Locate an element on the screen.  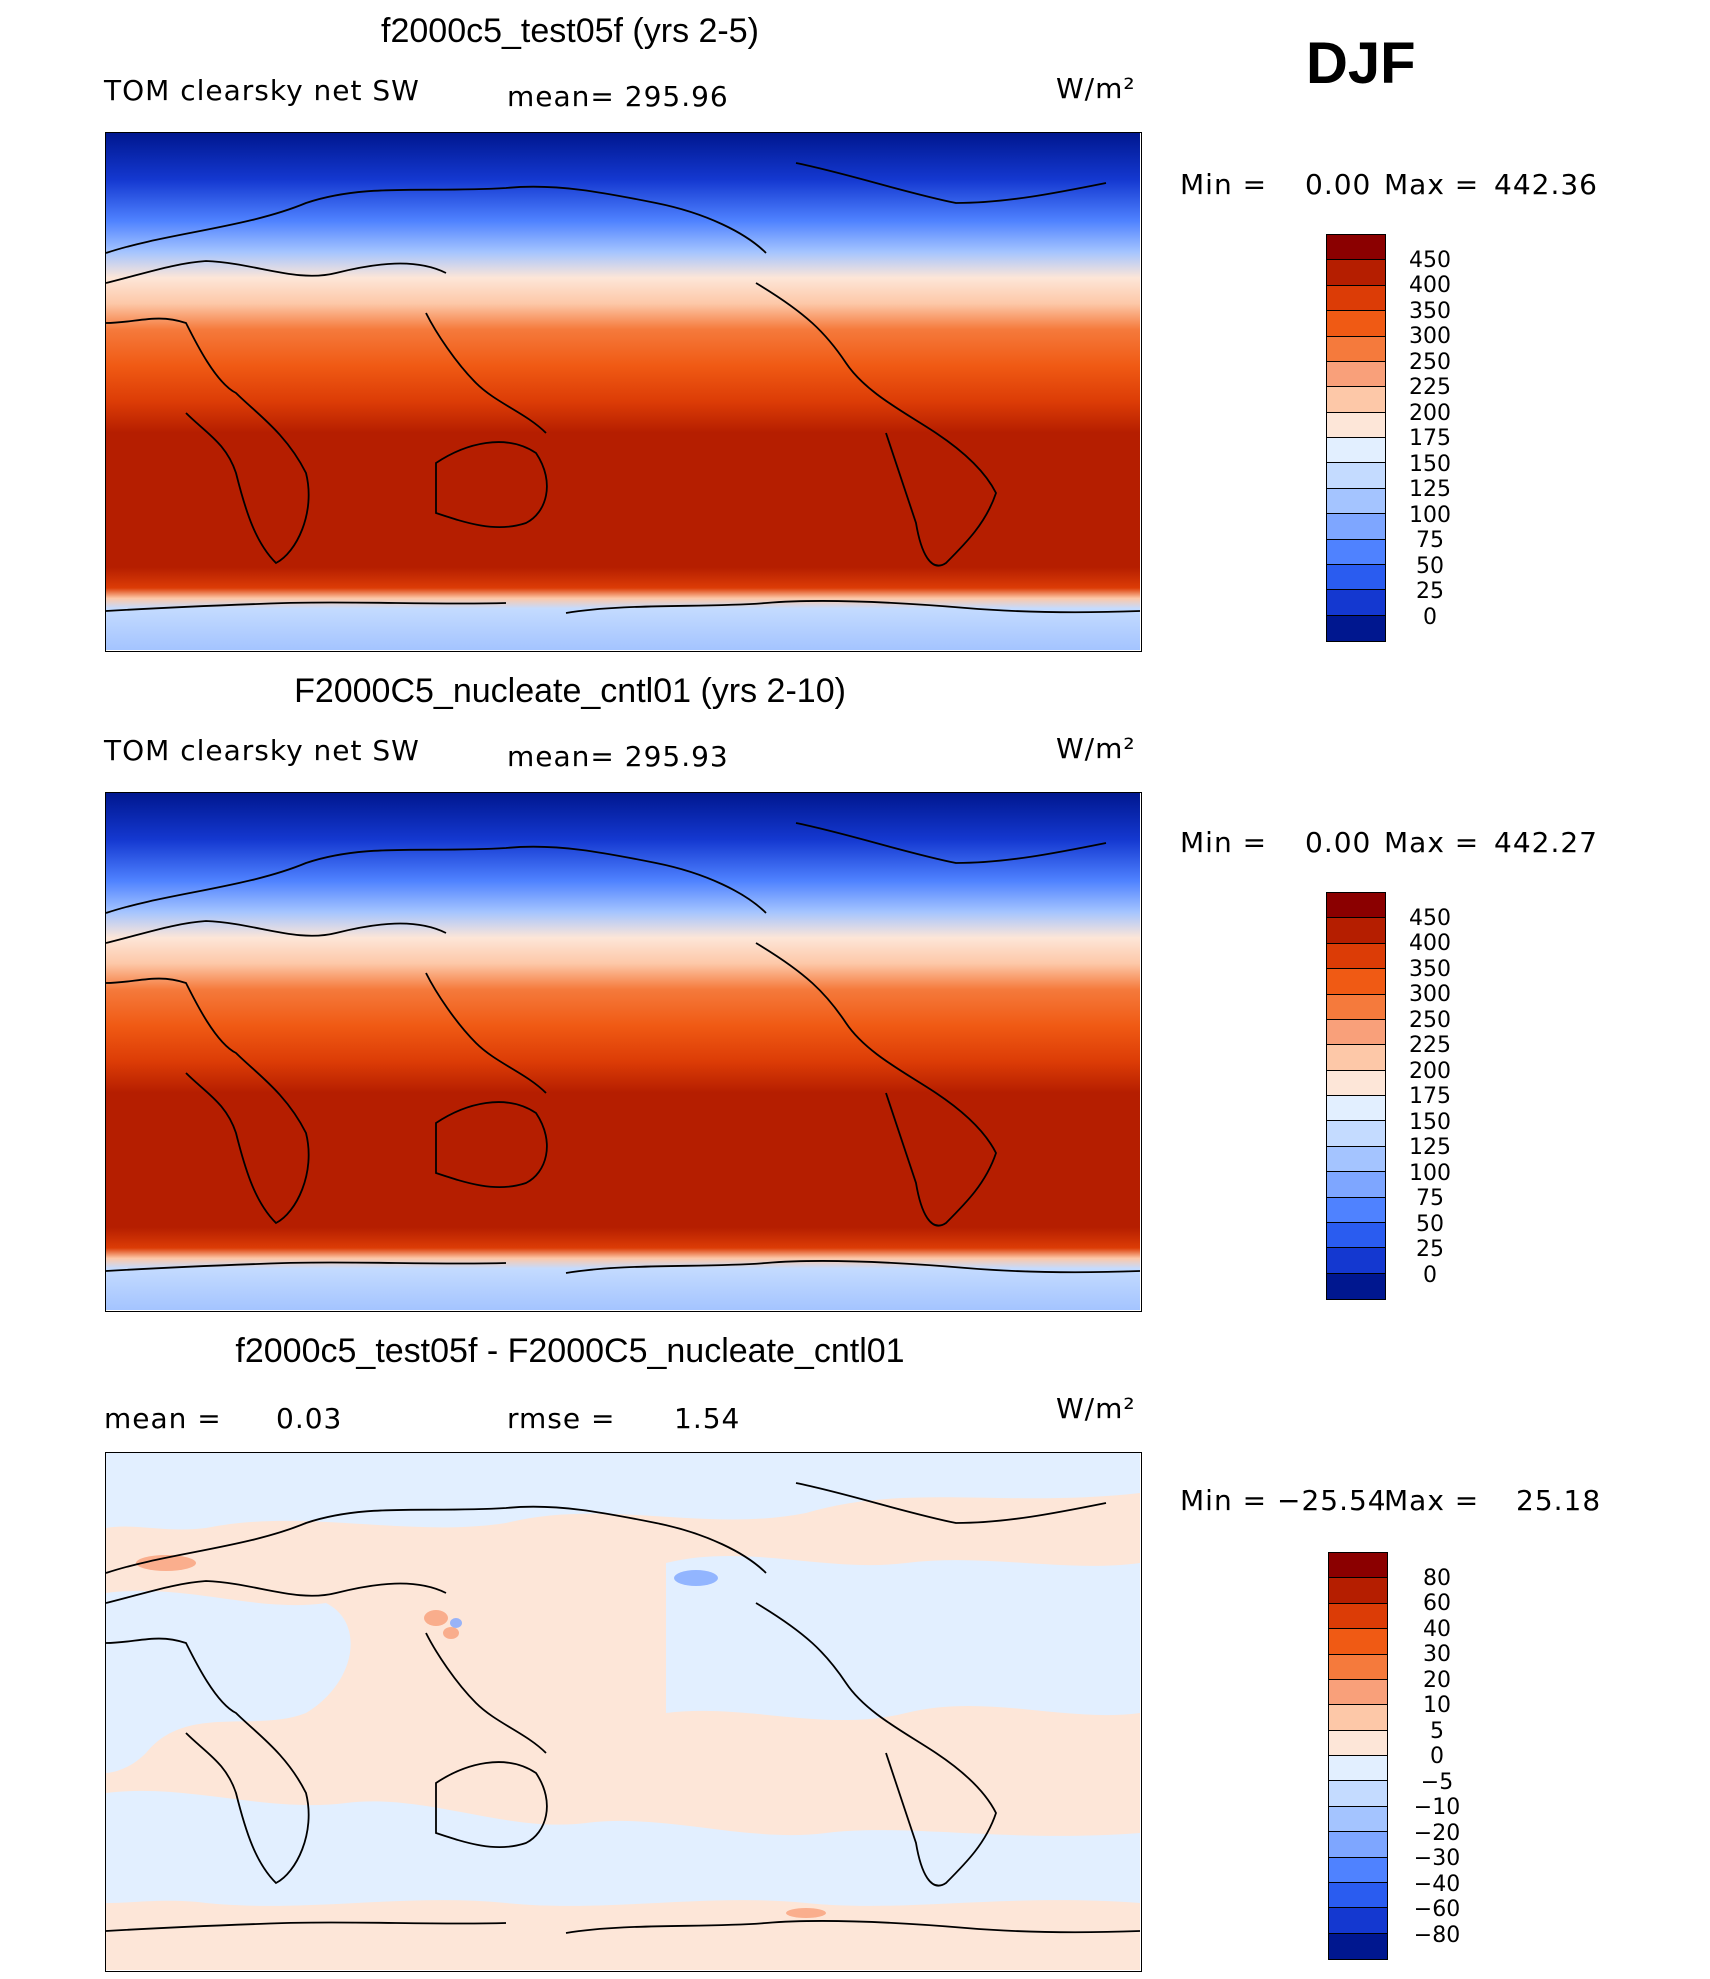
colorbar-tick-label: 125 is located at coordinates (1430, 489).